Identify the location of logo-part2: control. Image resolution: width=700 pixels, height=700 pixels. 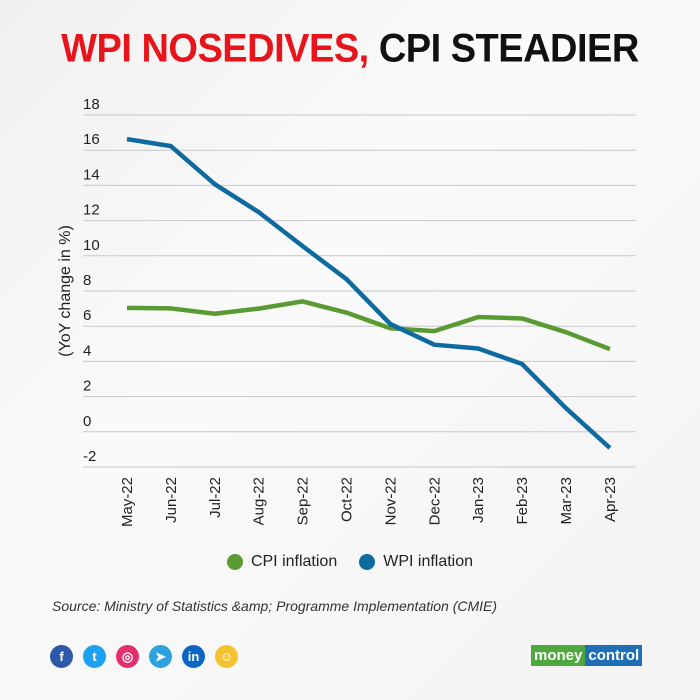
(614, 655).